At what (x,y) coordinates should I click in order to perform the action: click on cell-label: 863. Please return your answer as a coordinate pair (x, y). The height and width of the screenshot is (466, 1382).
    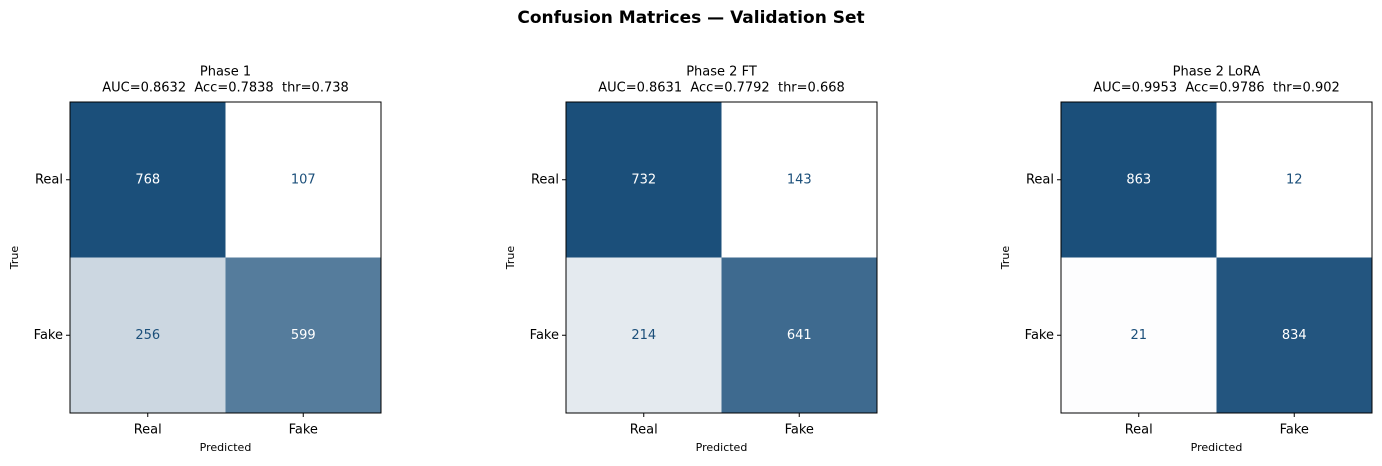
    Looking at the image, I should click on (1138, 179).